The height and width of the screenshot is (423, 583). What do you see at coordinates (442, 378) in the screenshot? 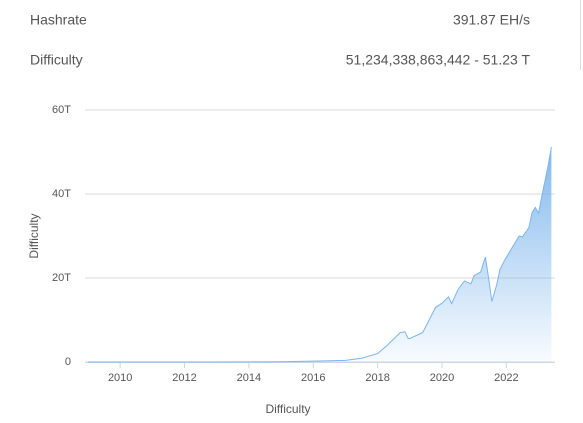
I see `x-tick-label: 2020` at bounding box center [442, 378].